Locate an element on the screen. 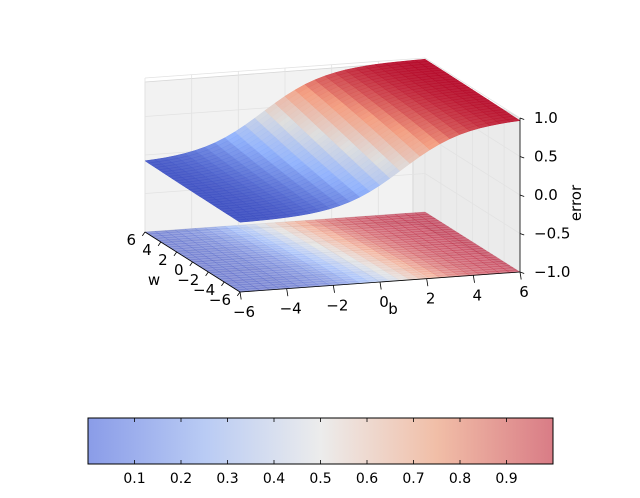 Image resolution: width=640 pixels, height=498 pixels. z-tick-label: 0.5 is located at coordinates (546, 157).